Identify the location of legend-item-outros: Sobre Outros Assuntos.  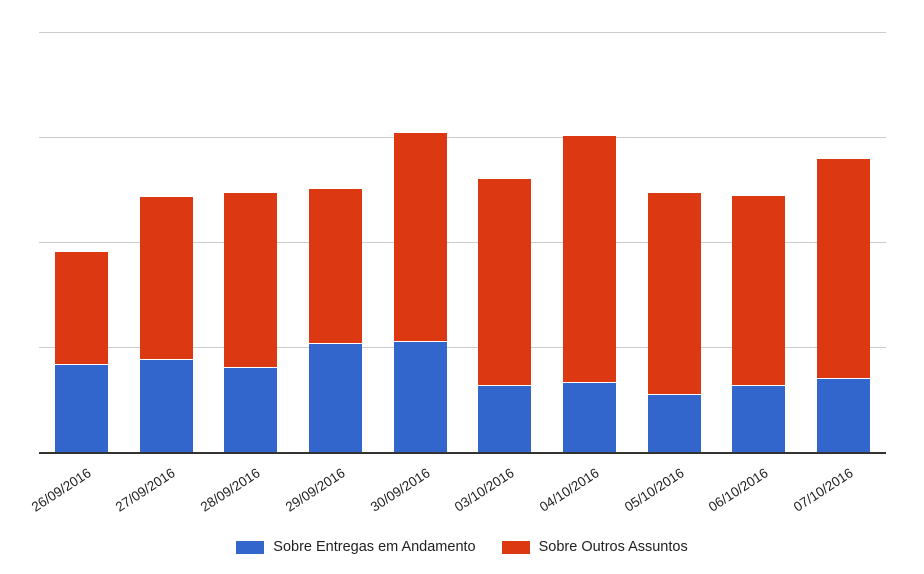
(594, 547).